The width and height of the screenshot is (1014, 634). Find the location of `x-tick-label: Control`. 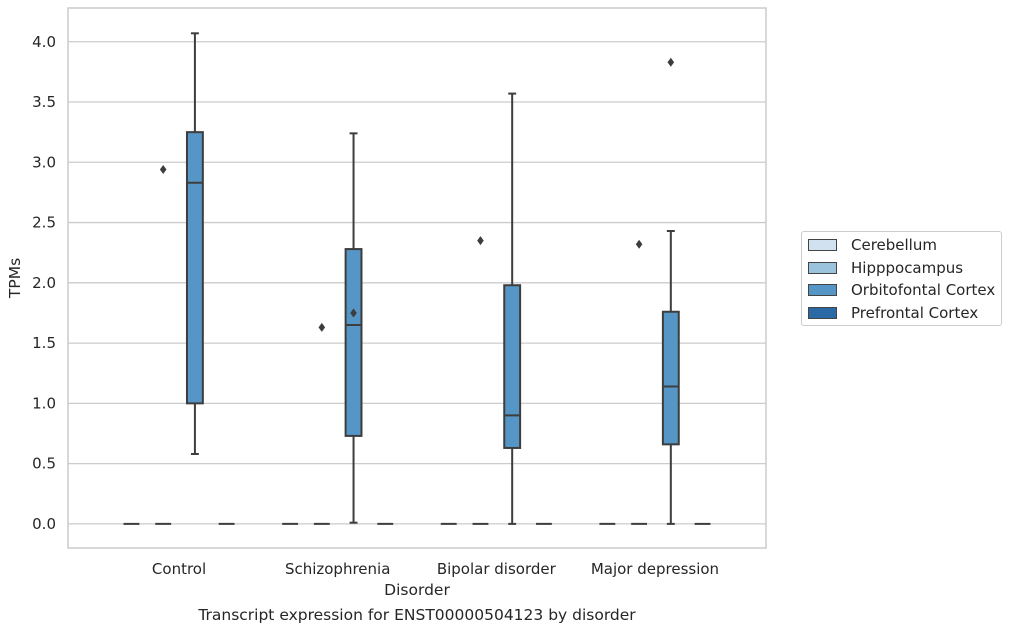

x-tick-label: Control is located at coordinates (179, 569).